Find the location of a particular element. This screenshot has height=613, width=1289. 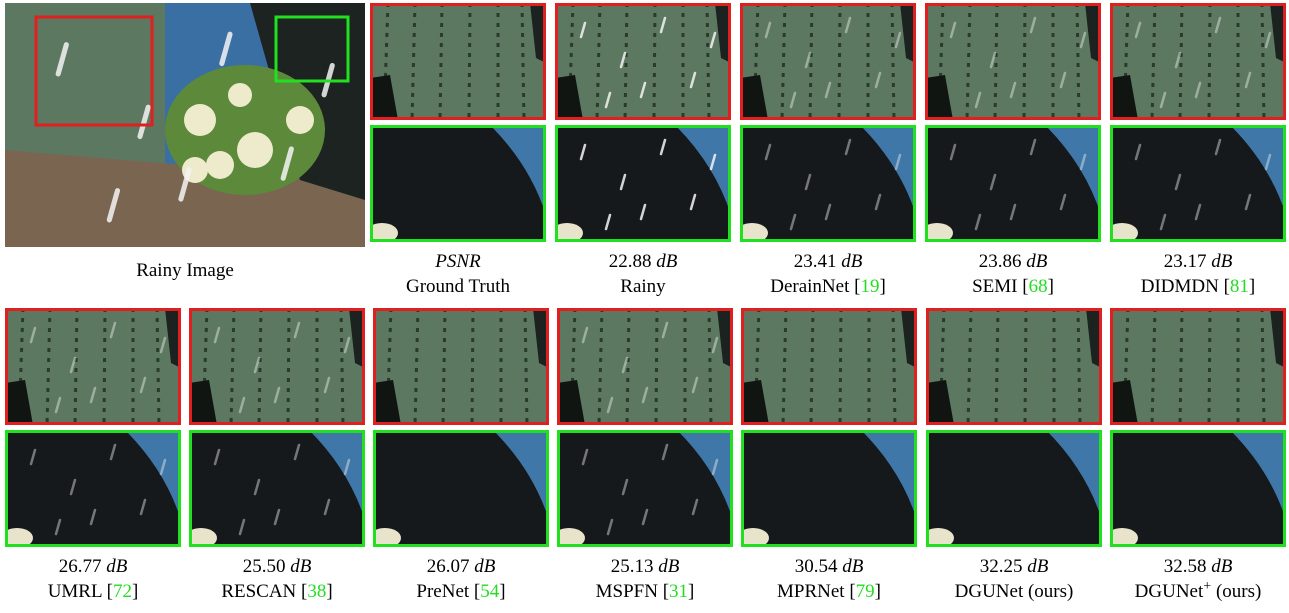

psnr-value: 30.54 is located at coordinates (816, 566).